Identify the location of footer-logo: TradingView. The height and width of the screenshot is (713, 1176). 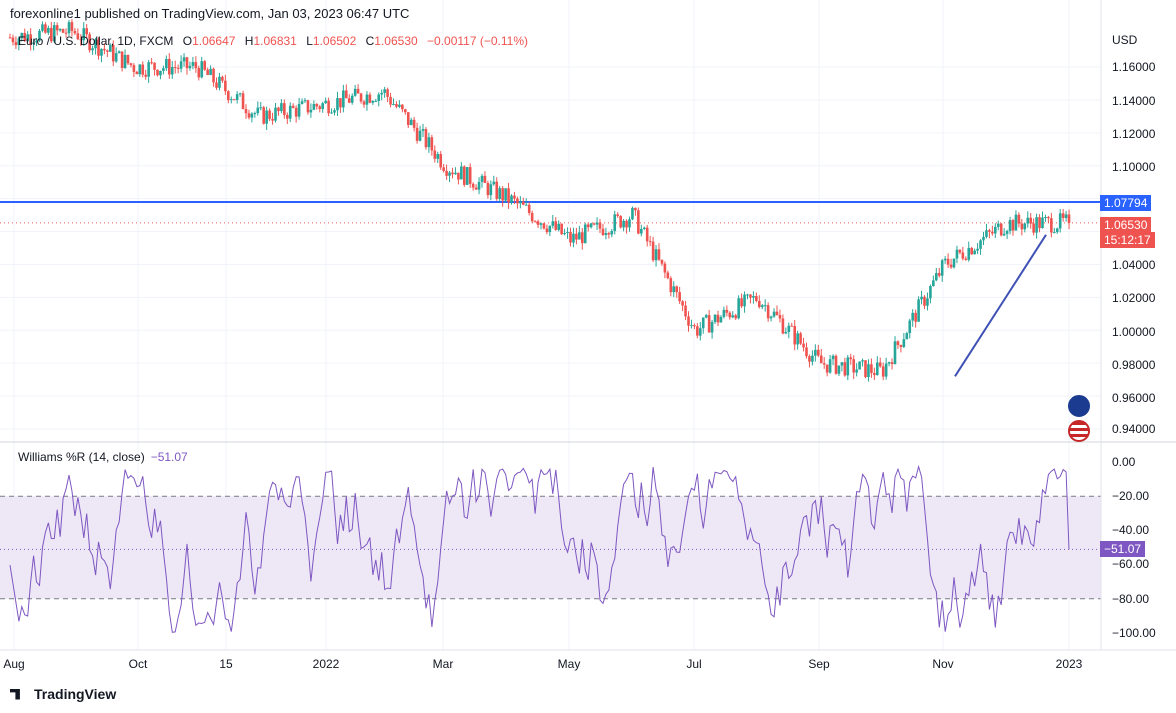
(63, 694).